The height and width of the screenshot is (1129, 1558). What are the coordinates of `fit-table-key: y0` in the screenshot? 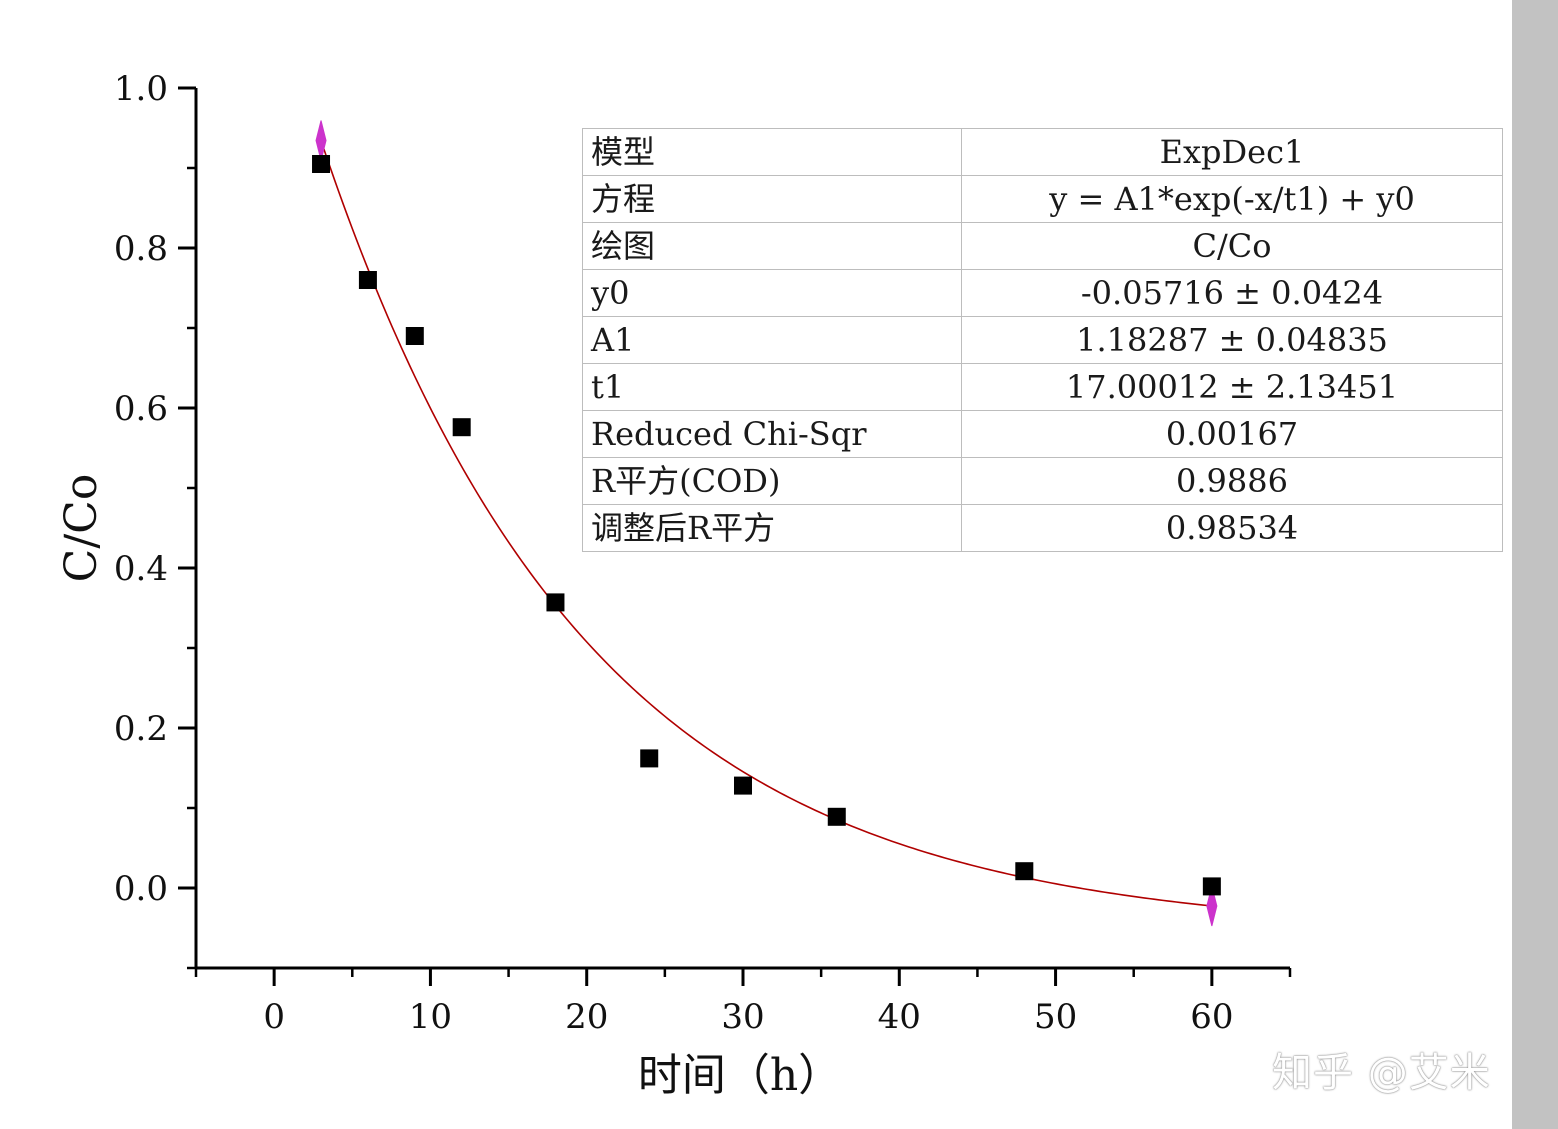 It's located at (772, 293).